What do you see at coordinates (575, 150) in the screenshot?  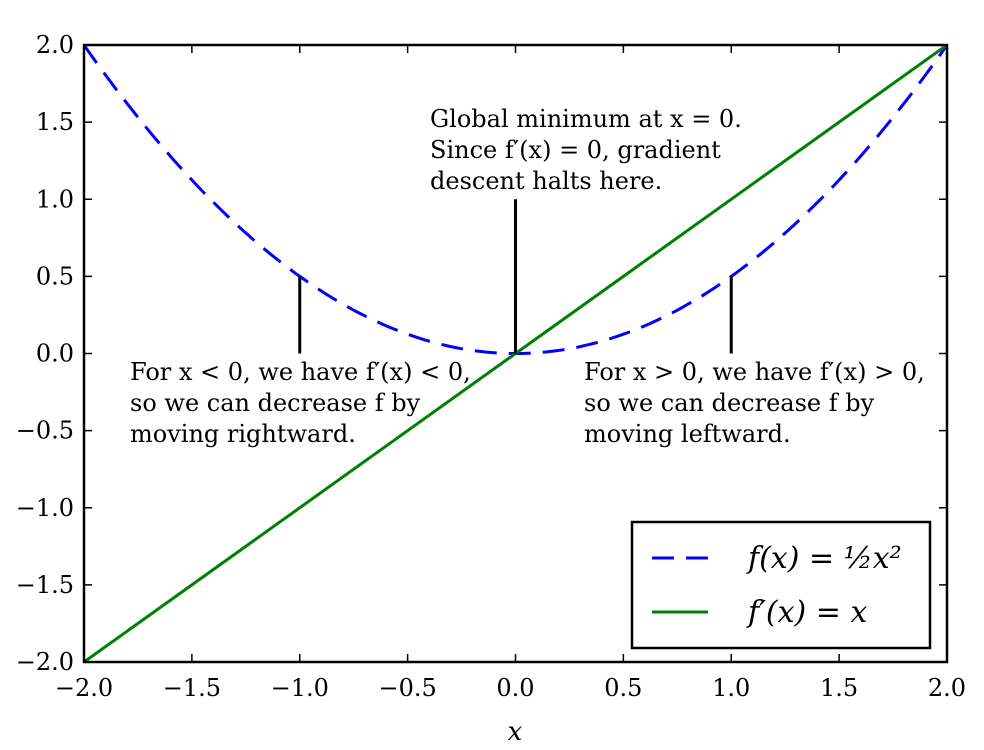 I see `annotation-line: Since f′(x) = 0, gradient` at bounding box center [575, 150].